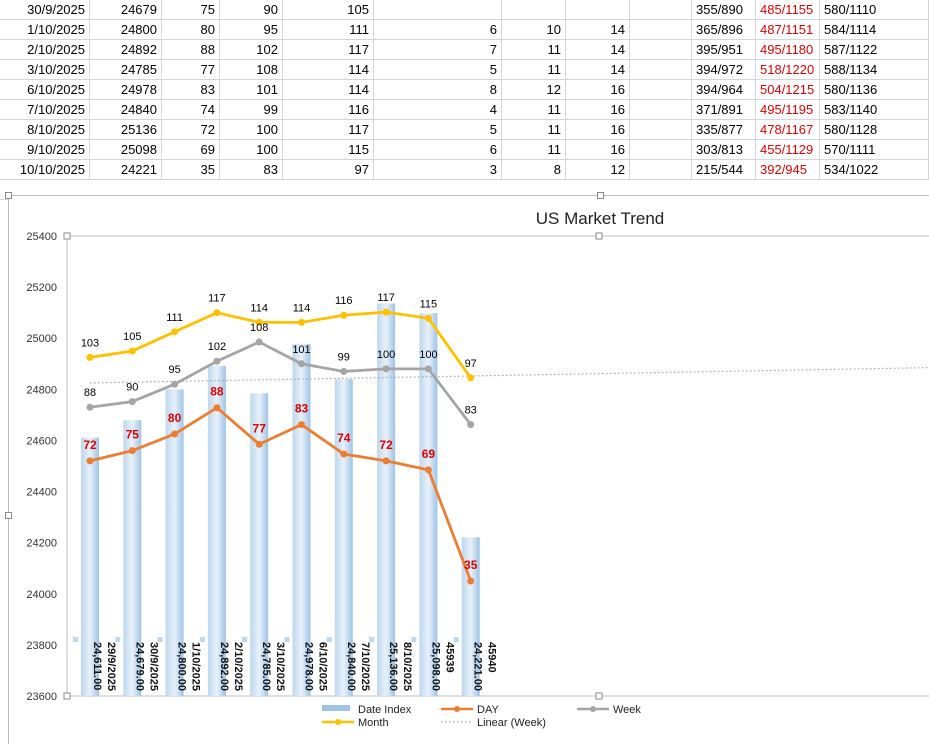  Describe the element at coordinates (534, 30) in the screenshot. I see `sheet-cell-c7: 10` at that location.